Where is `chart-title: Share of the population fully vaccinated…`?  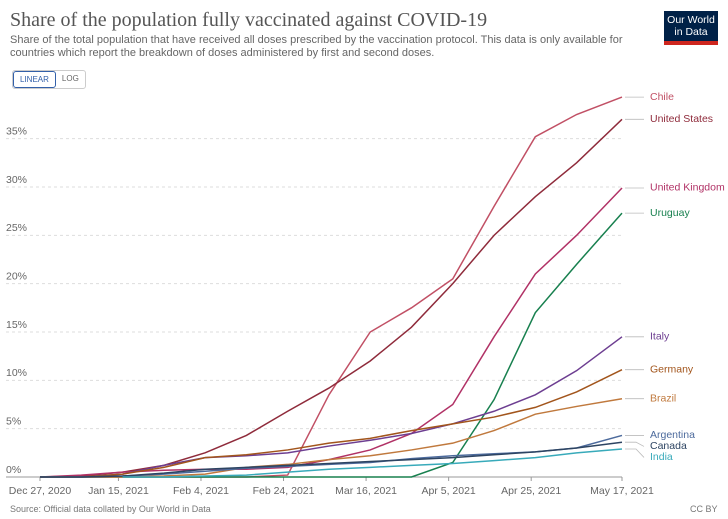 chart-title: Share of the population fully vaccinated… is located at coordinates (249, 20).